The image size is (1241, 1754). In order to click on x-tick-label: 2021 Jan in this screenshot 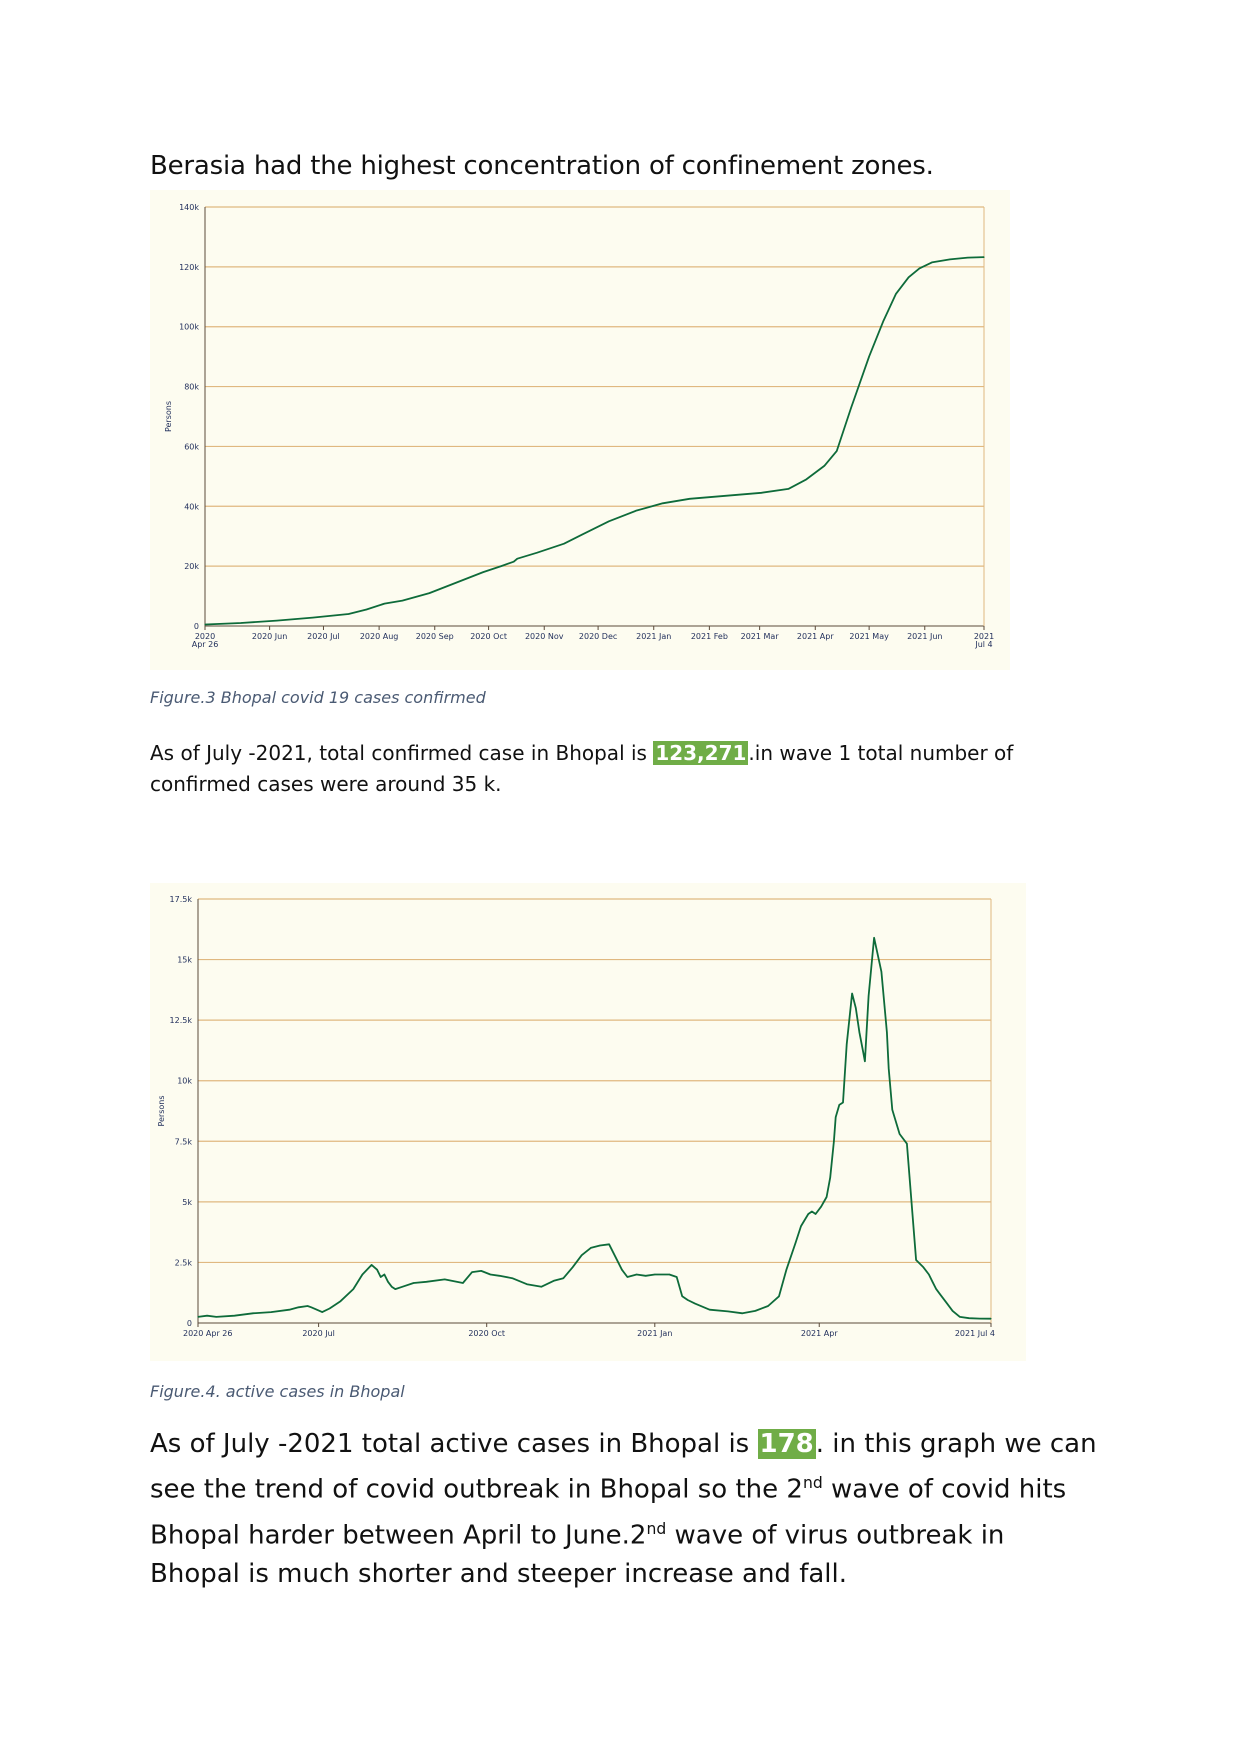, I will do `click(654, 1333)`.